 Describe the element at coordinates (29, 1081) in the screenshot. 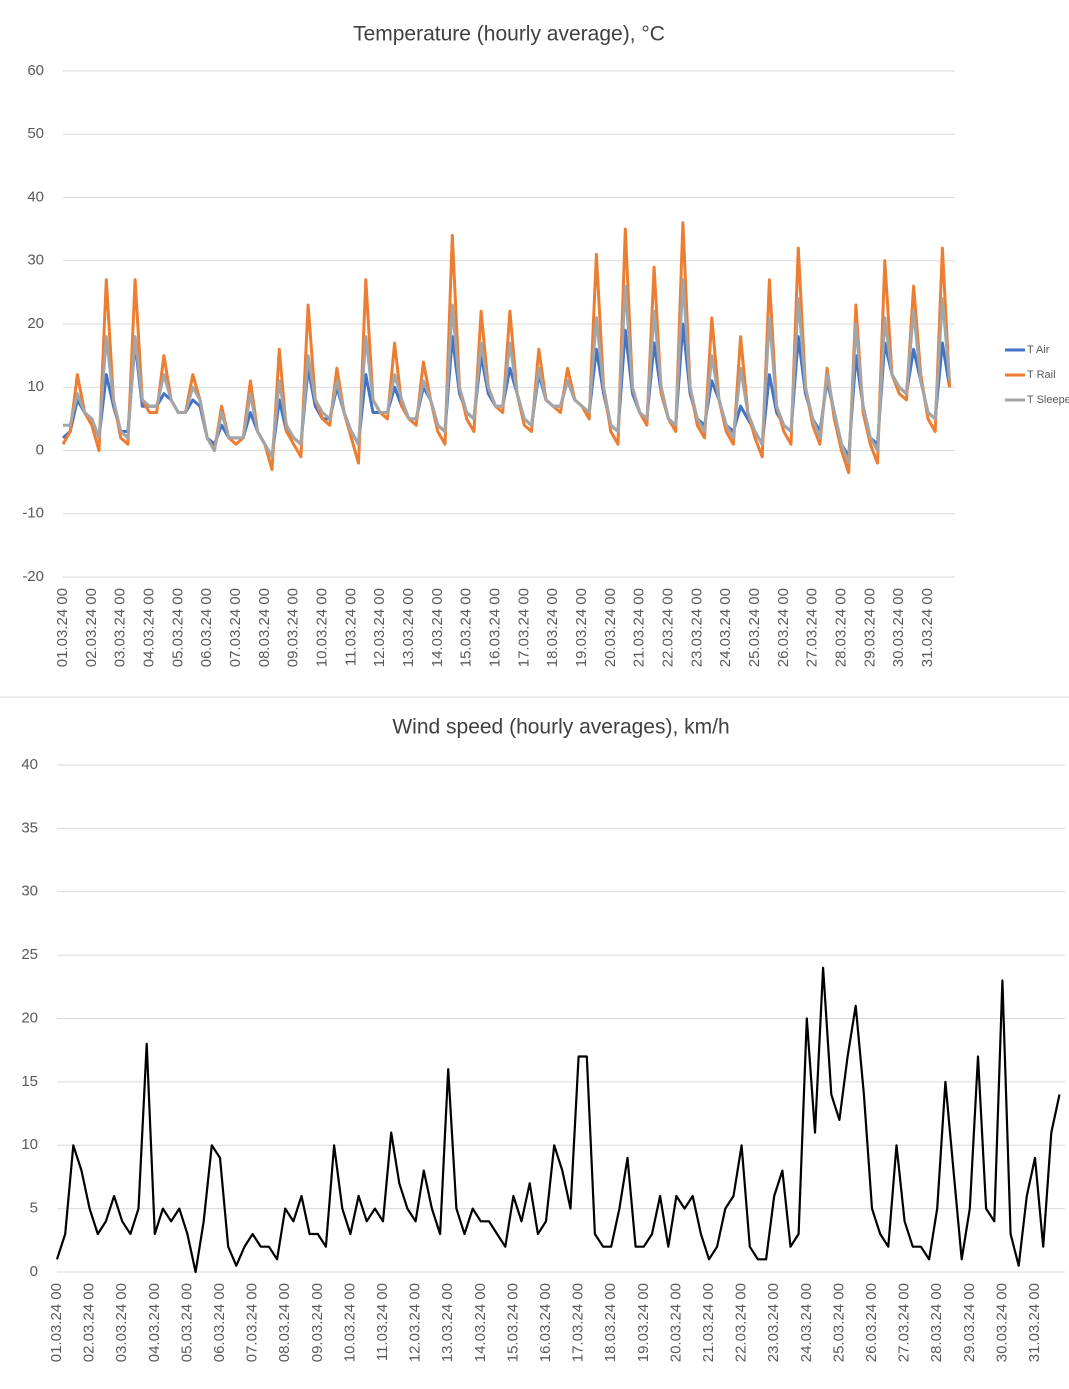

I see `y-tick-label: 15` at that location.